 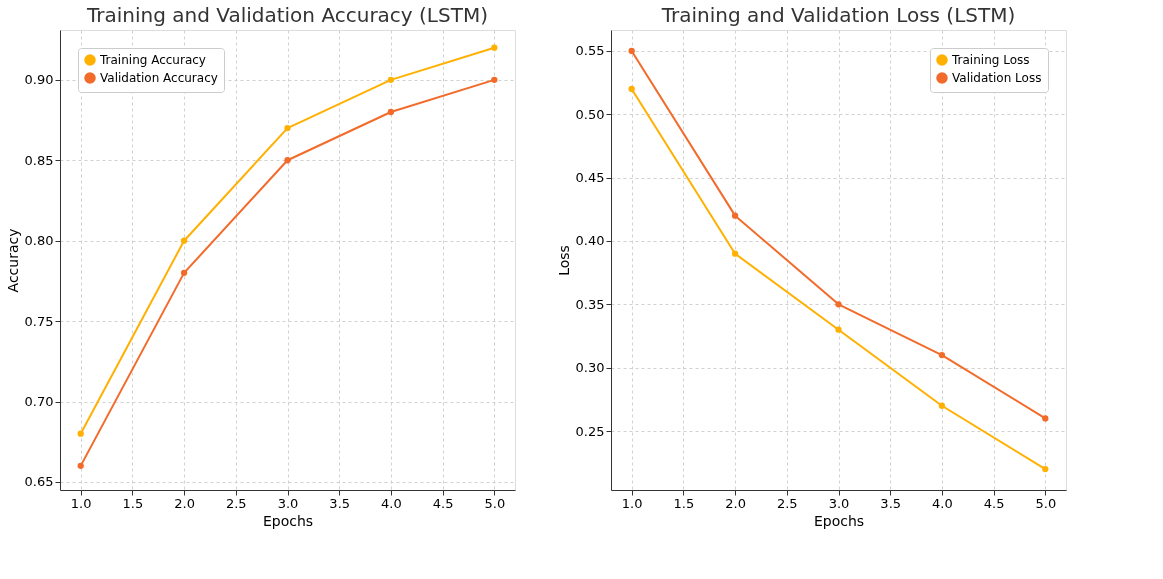 I want to click on y-tick-label: 0.75, so click(x=39, y=321).